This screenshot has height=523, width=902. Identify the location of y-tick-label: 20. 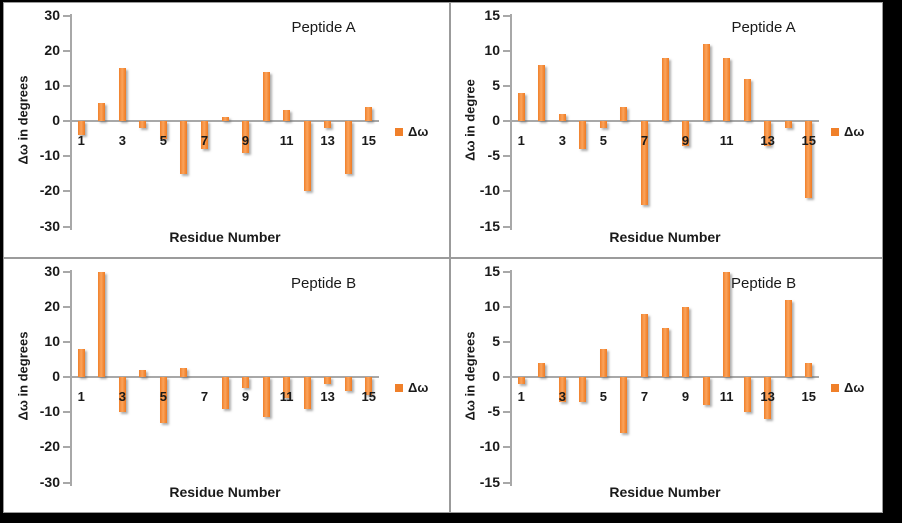
(52, 49).